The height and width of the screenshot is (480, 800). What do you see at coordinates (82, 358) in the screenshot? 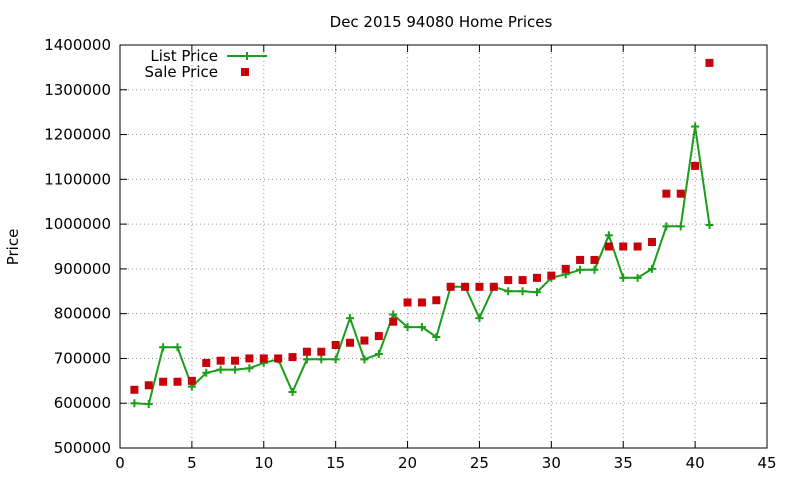
I see `y-tick-label: 700000` at bounding box center [82, 358].